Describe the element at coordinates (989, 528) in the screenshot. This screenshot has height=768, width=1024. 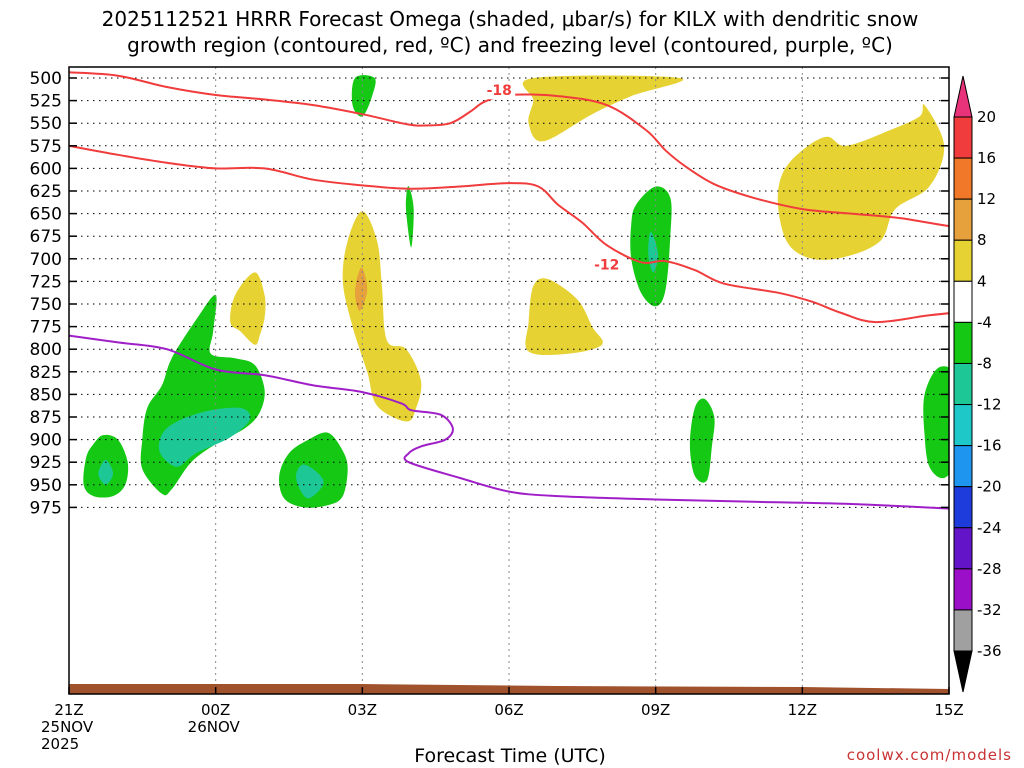
I see `colorbar-label: -24` at that location.